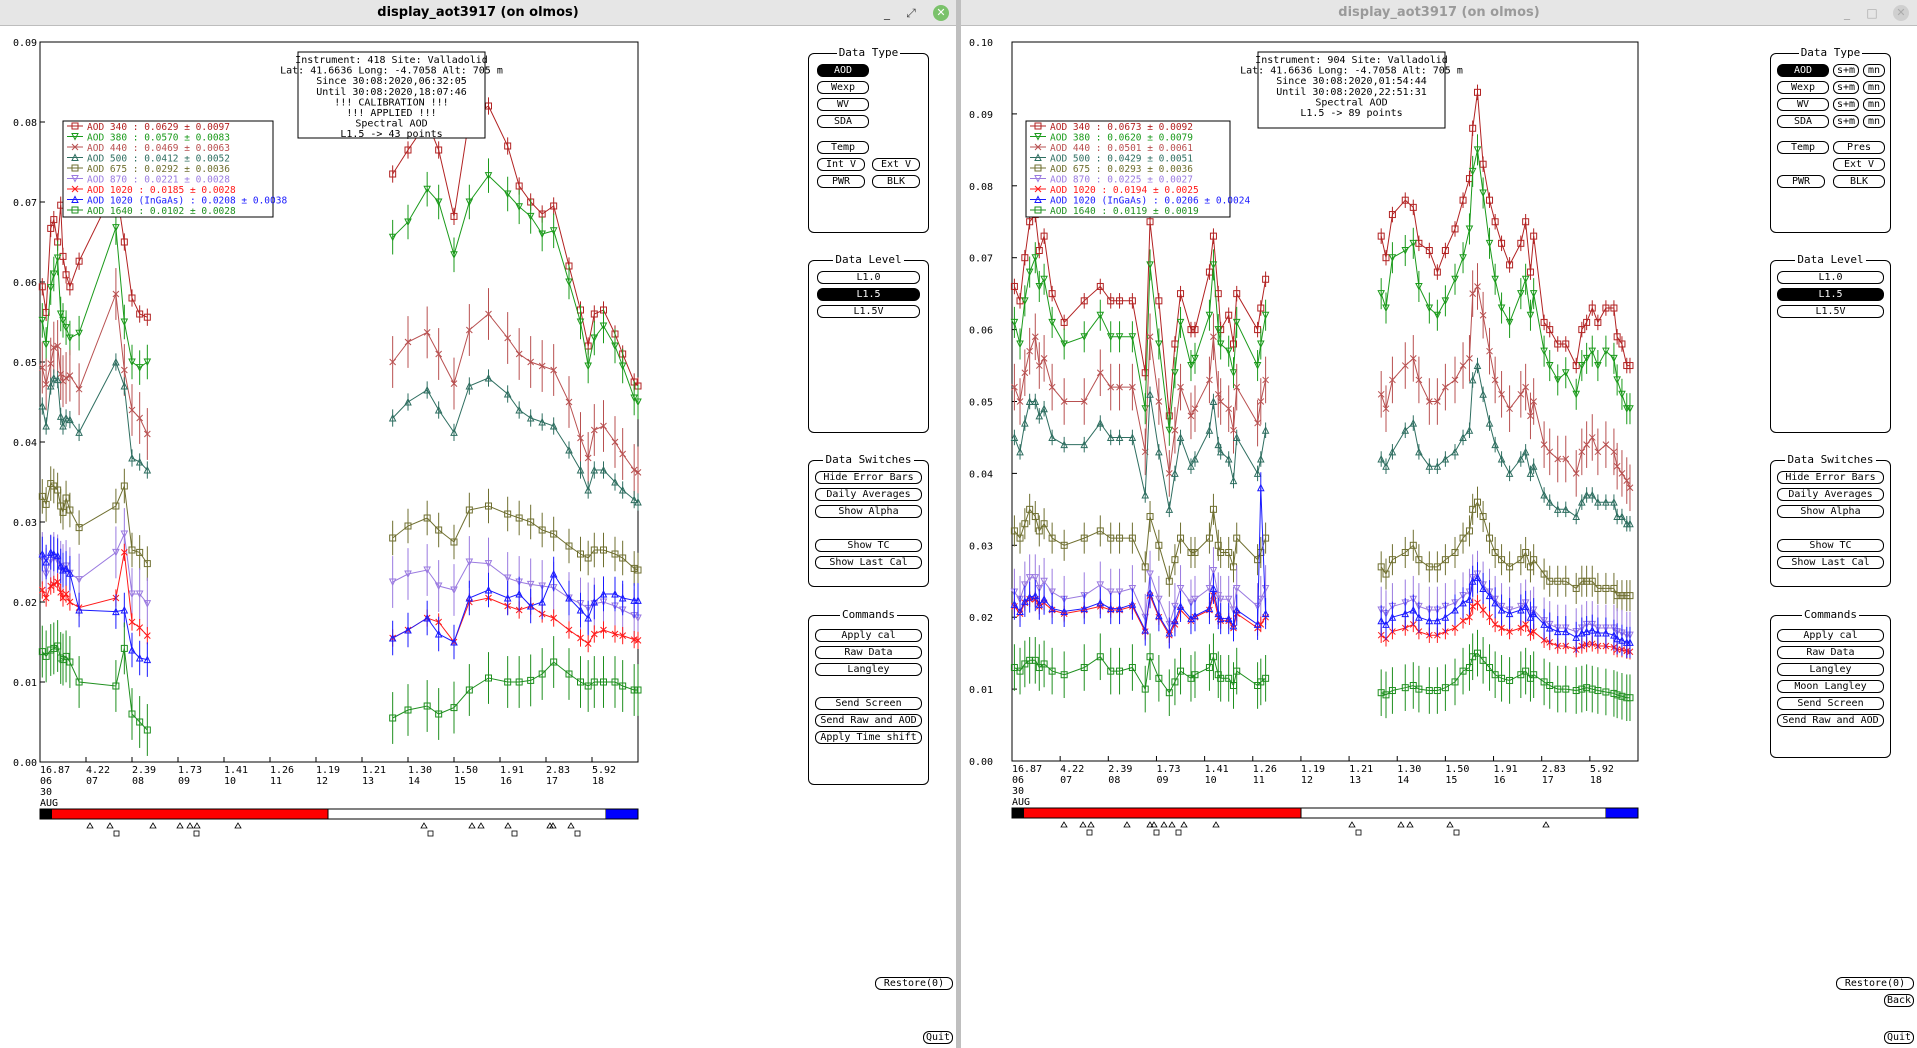  Describe the element at coordinates (1409, 769) in the screenshot. I see `x-tick-label: 1.30` at that location.